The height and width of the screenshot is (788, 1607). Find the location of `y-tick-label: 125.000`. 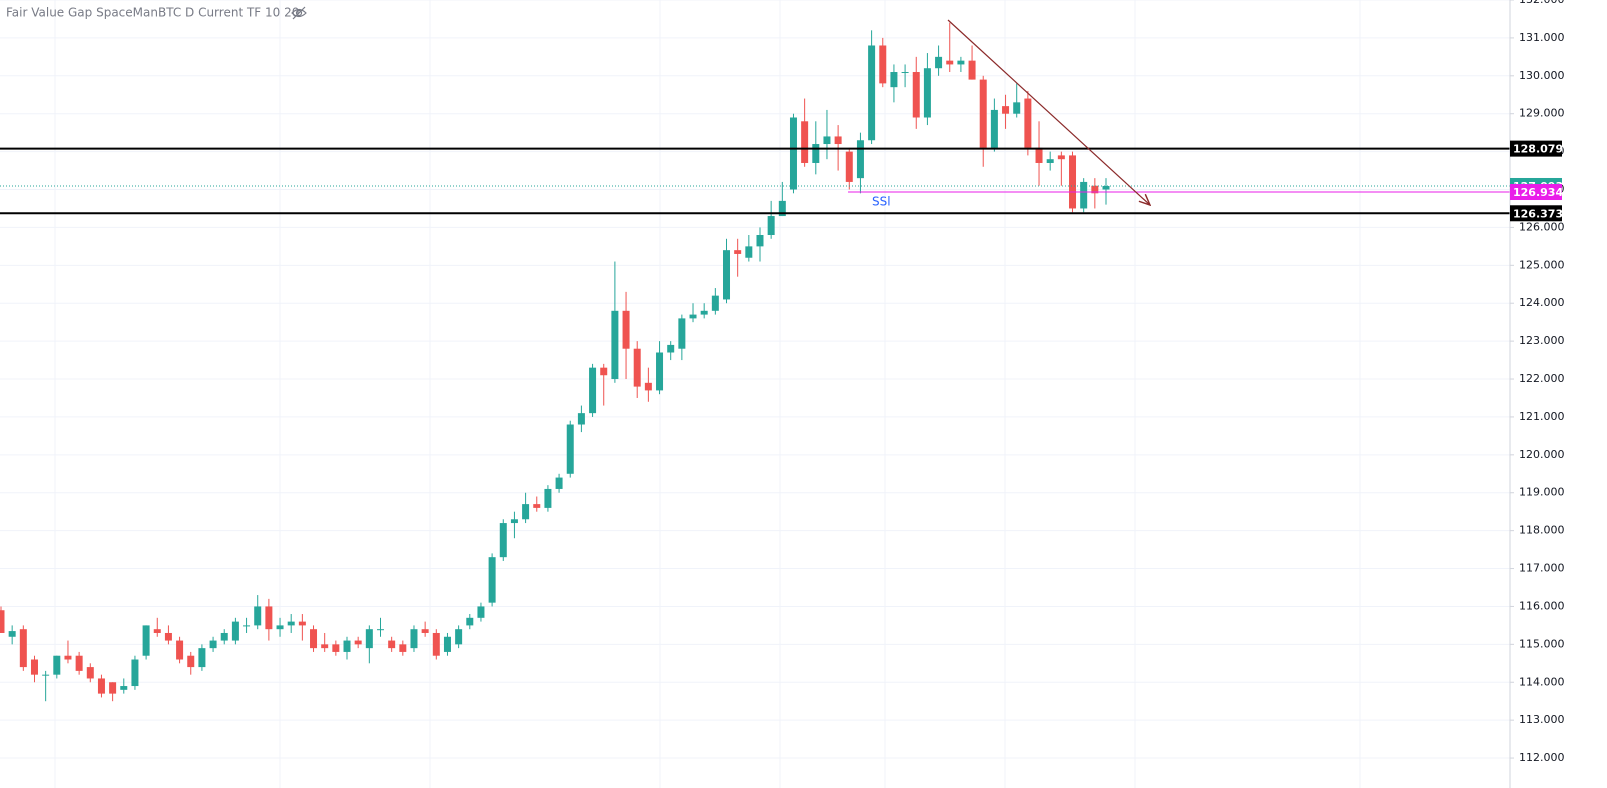

y-tick-label: 125.000 is located at coordinates (1542, 264).